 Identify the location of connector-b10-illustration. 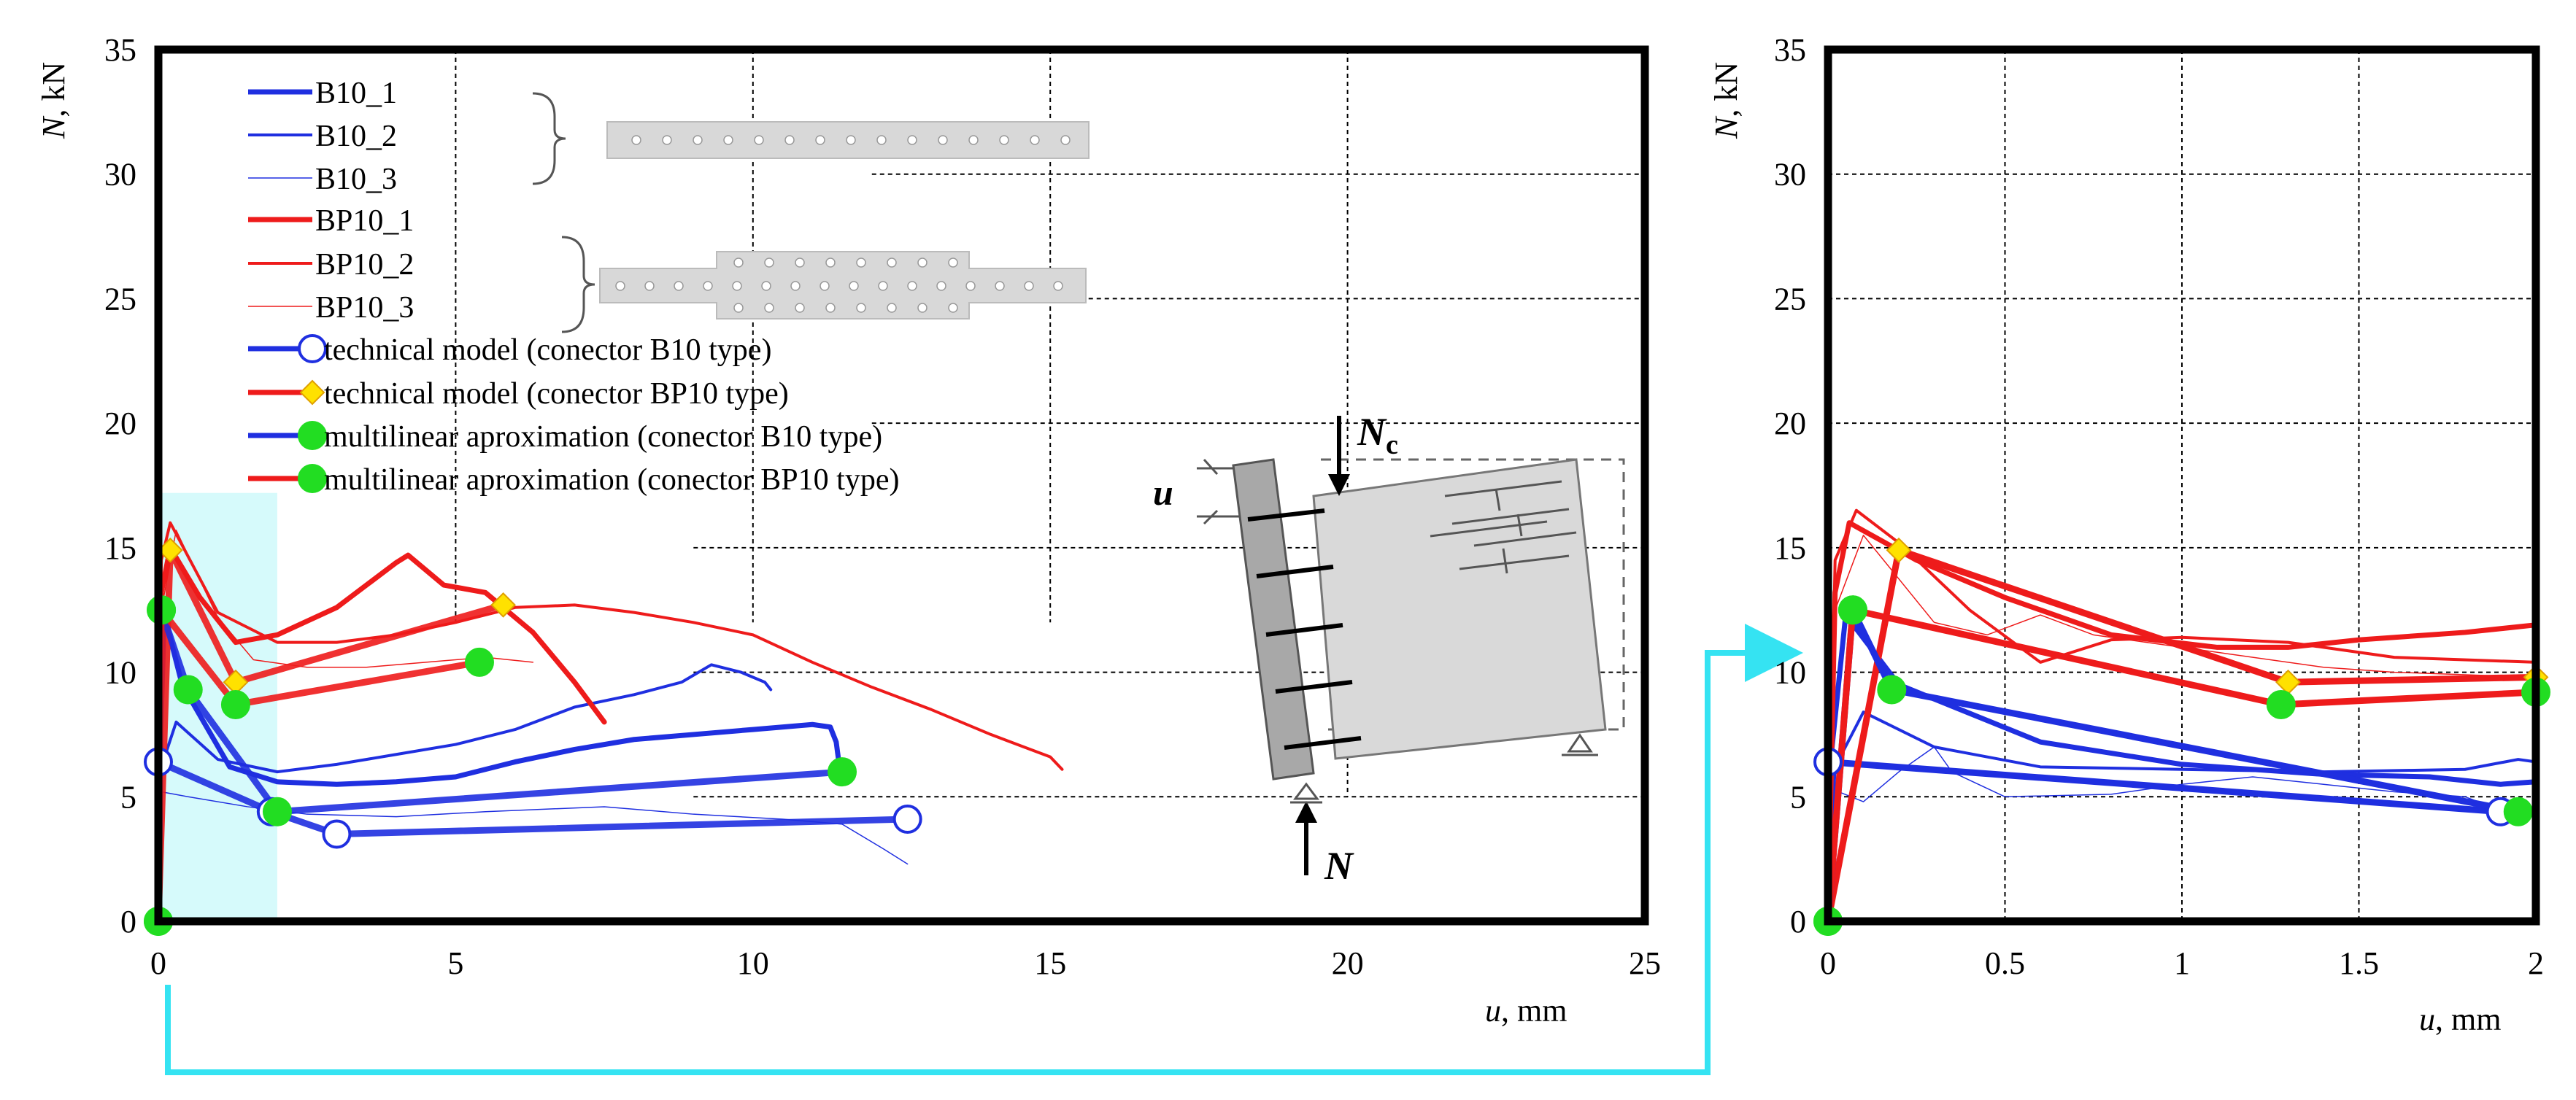
(811, 138).